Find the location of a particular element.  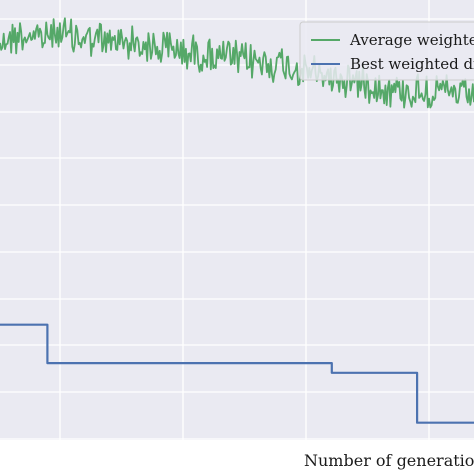

legend-box is located at coordinates (386, 51).